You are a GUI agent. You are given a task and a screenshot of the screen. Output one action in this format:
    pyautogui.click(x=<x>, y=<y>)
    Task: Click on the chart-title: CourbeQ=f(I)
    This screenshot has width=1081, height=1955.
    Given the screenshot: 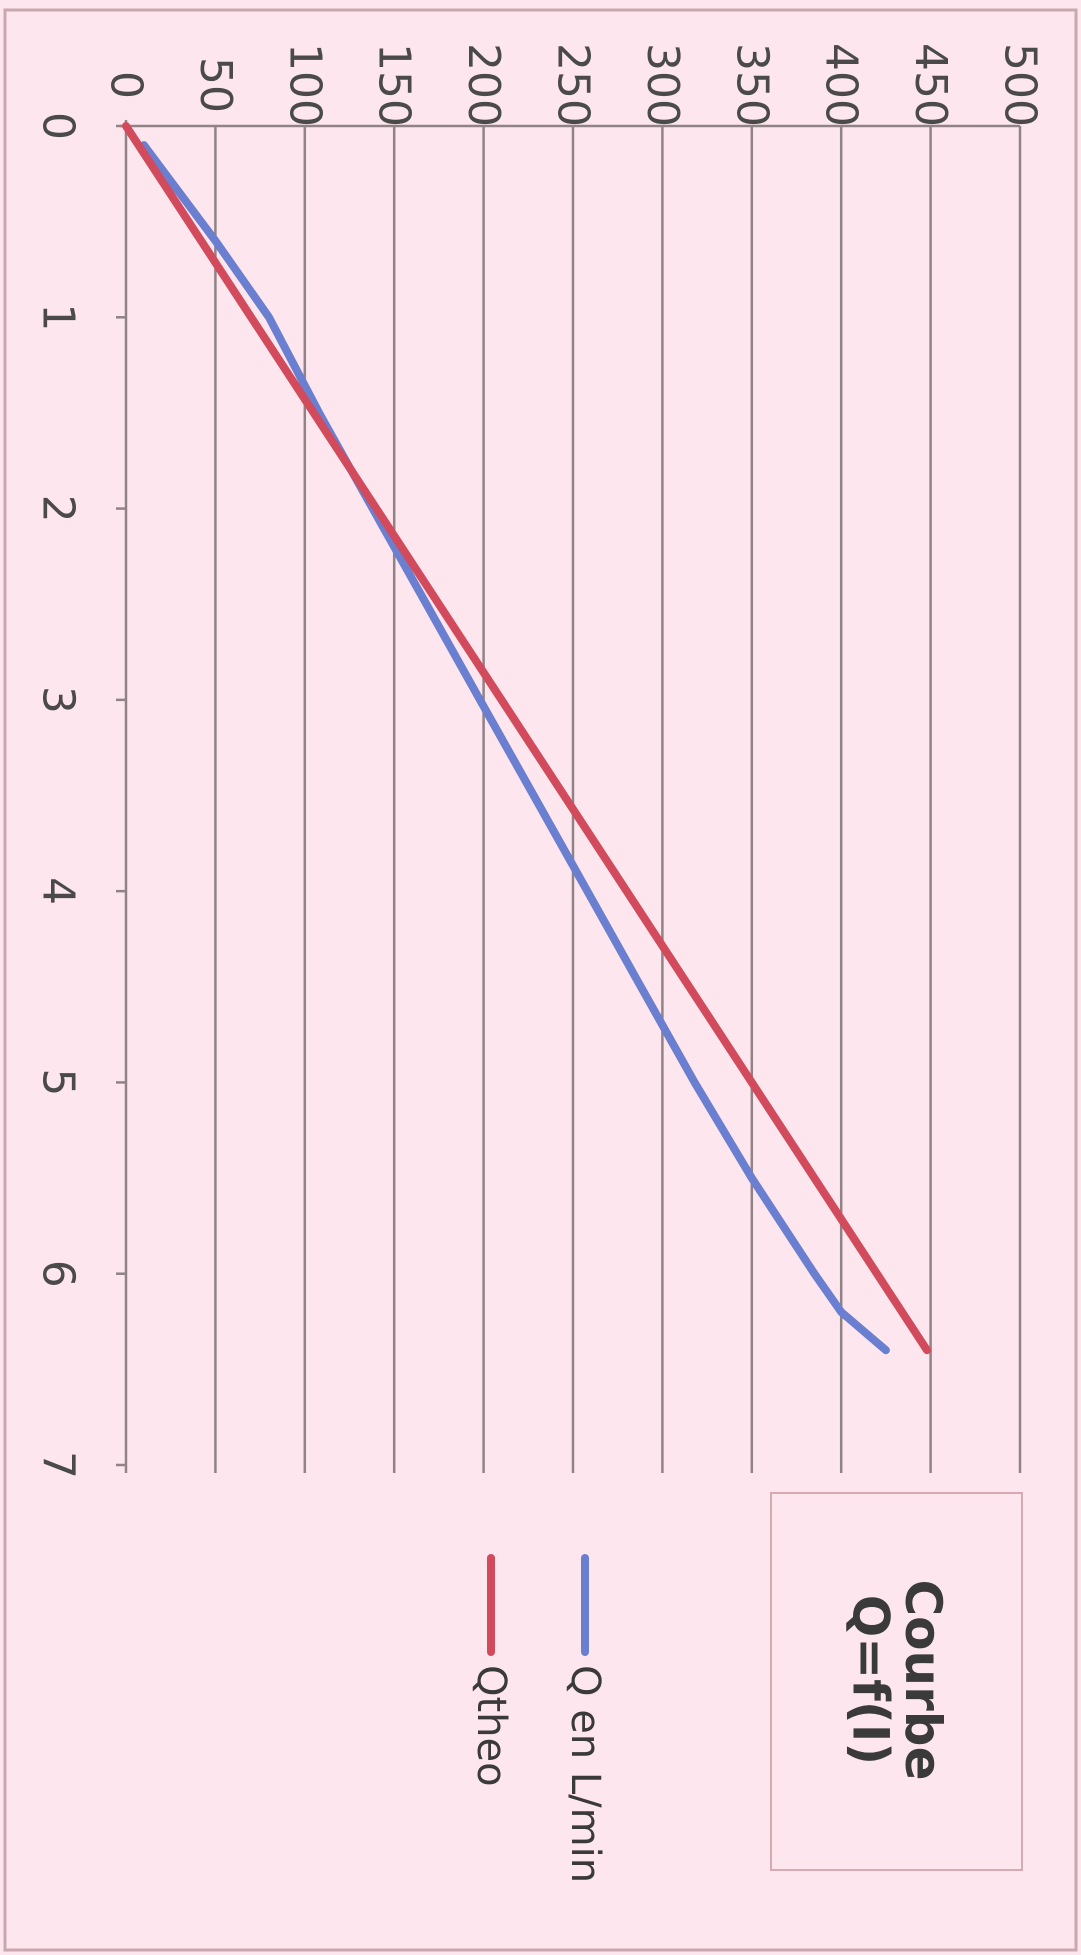 What is the action you would take?
    pyautogui.click(x=897, y=1679)
    